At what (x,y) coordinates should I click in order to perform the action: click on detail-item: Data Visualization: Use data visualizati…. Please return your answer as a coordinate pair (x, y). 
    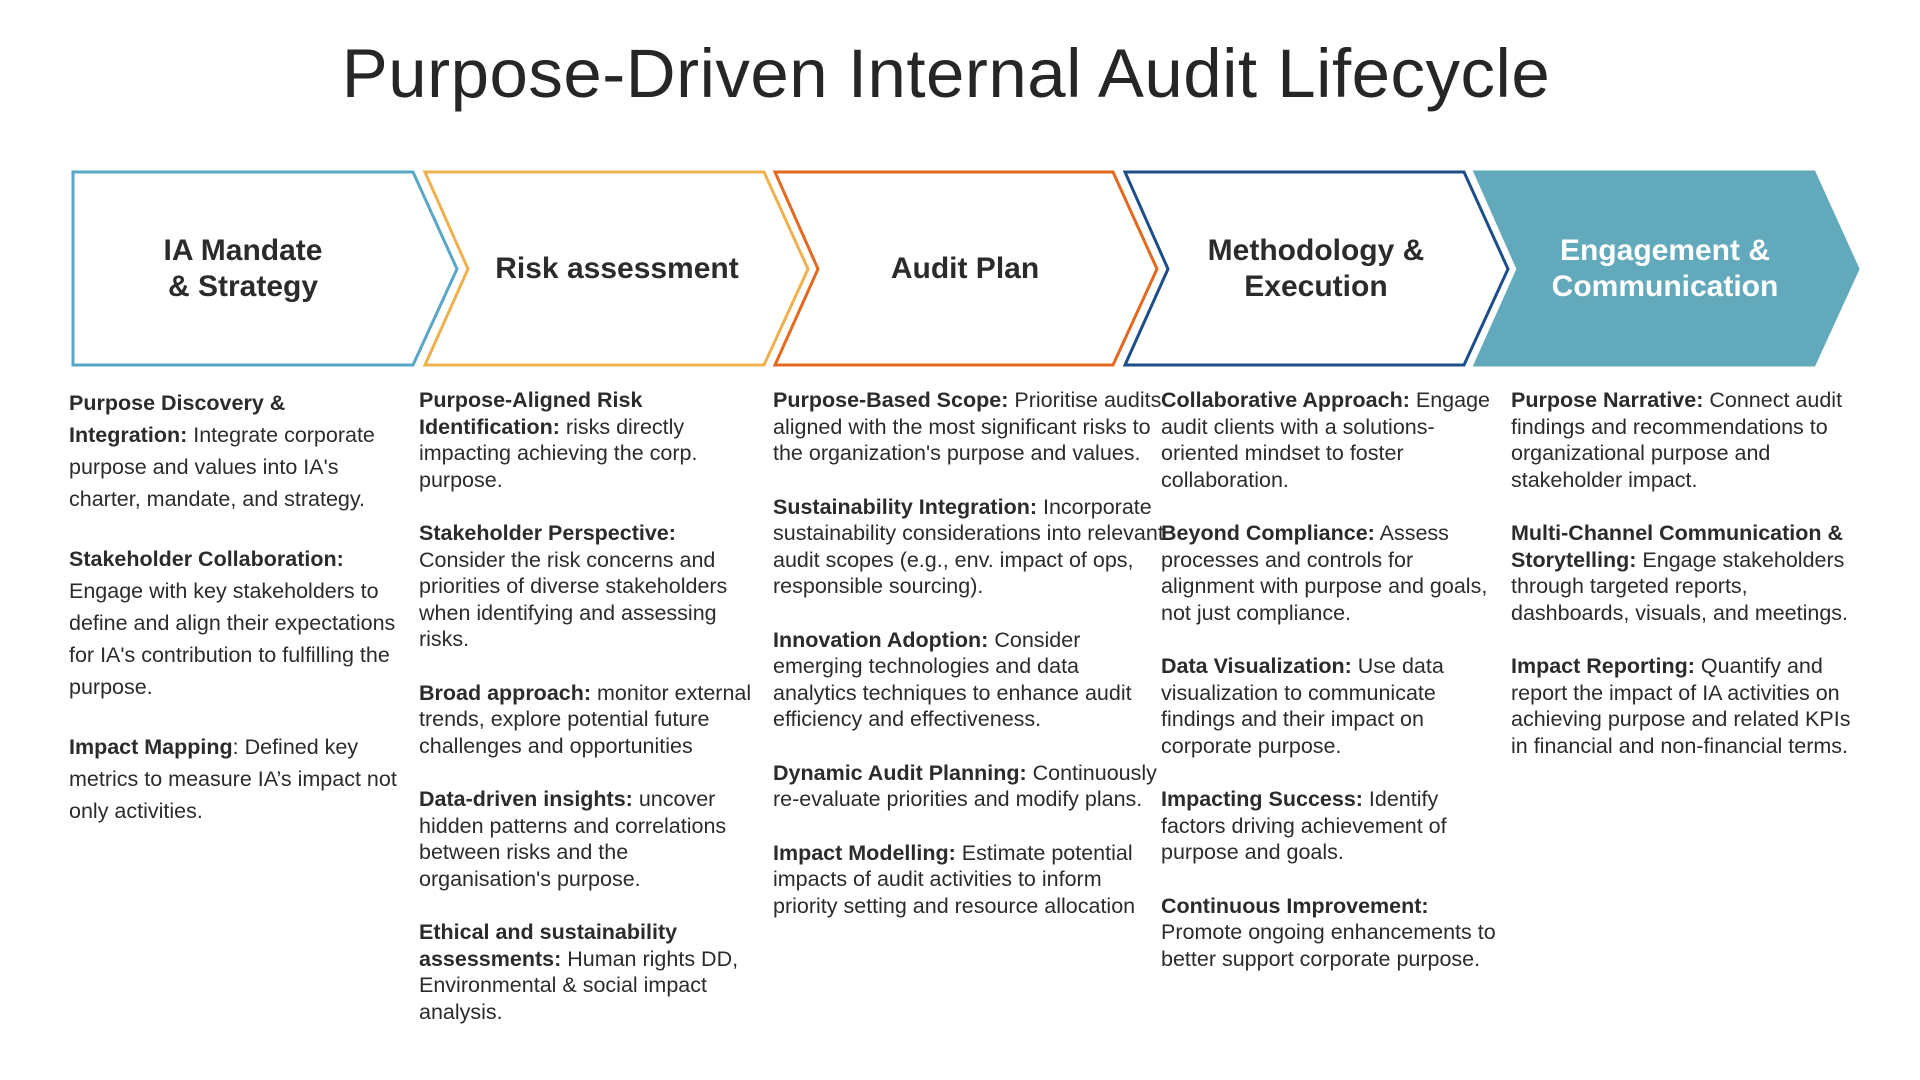
    Looking at the image, I should click on (1333, 706).